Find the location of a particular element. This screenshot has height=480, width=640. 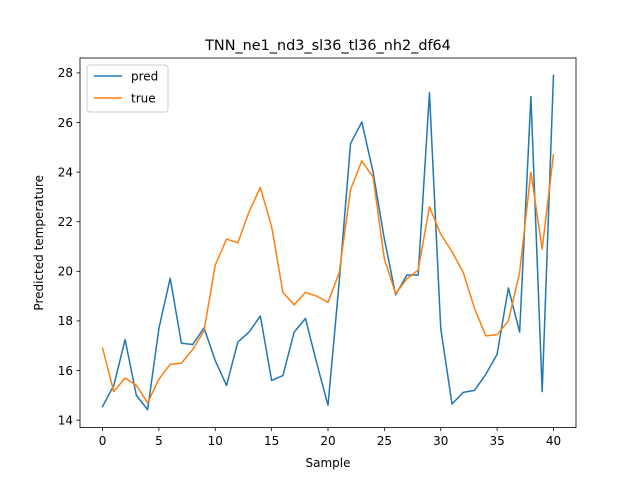

legend: pred true is located at coordinates (127, 88).